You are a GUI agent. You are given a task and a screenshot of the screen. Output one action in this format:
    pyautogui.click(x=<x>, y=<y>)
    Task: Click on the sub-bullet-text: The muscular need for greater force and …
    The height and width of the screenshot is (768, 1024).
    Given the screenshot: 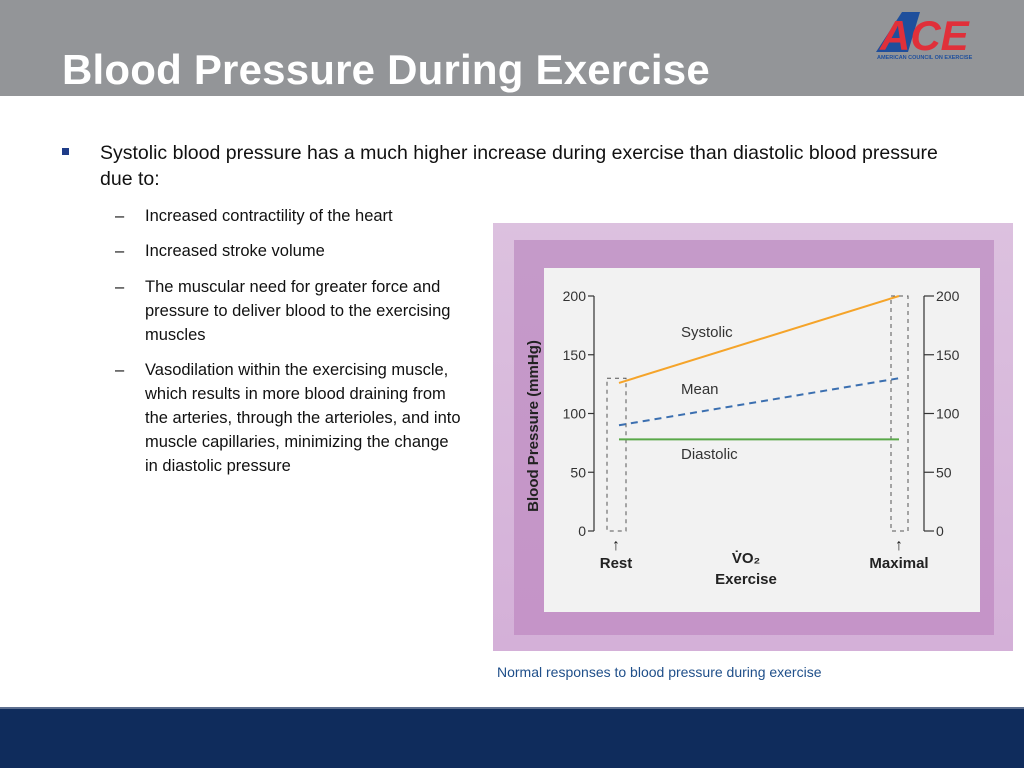 What is the action you would take?
    pyautogui.click(x=298, y=311)
    